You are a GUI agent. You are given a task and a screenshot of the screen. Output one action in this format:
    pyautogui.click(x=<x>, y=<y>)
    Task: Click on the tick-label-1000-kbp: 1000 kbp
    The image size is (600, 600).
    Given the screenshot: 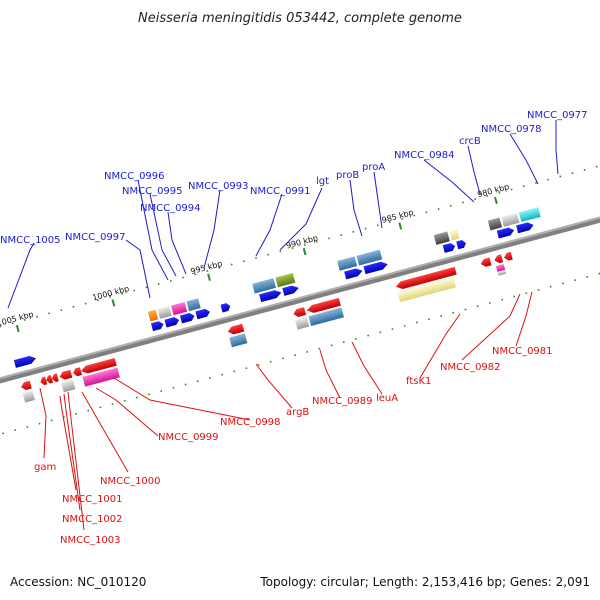 What is the action you would take?
    pyautogui.click(x=110, y=293)
    